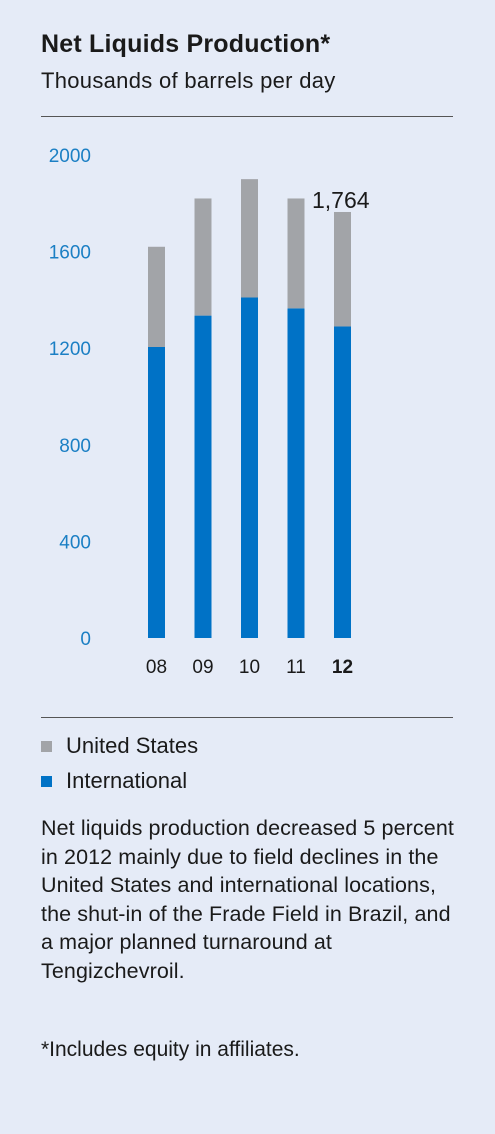  I want to click on chart-subtitle: Thousands of barrels per day, so click(188, 80).